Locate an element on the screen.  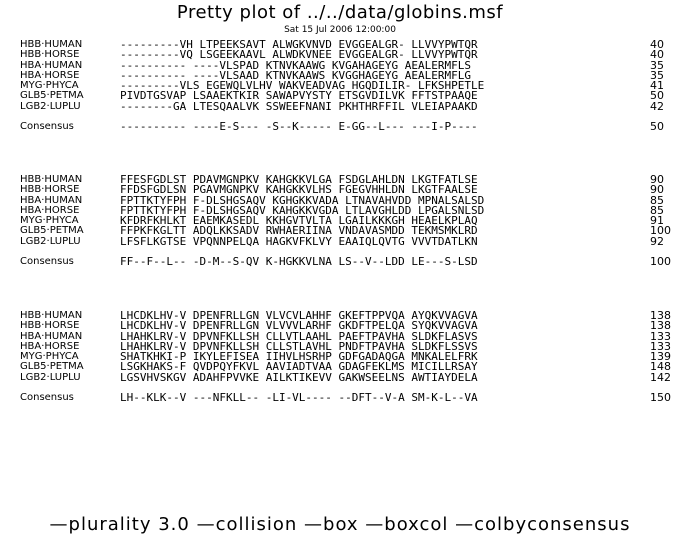
consensus-position: 50 is located at coordinates (657, 127).